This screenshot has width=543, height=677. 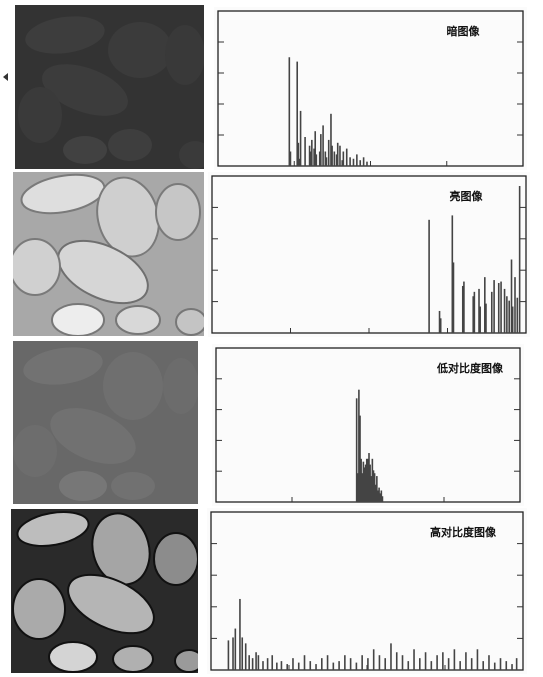 I want to click on low-contrast-histogram: 低对比度图像, so click(x=368, y=425).